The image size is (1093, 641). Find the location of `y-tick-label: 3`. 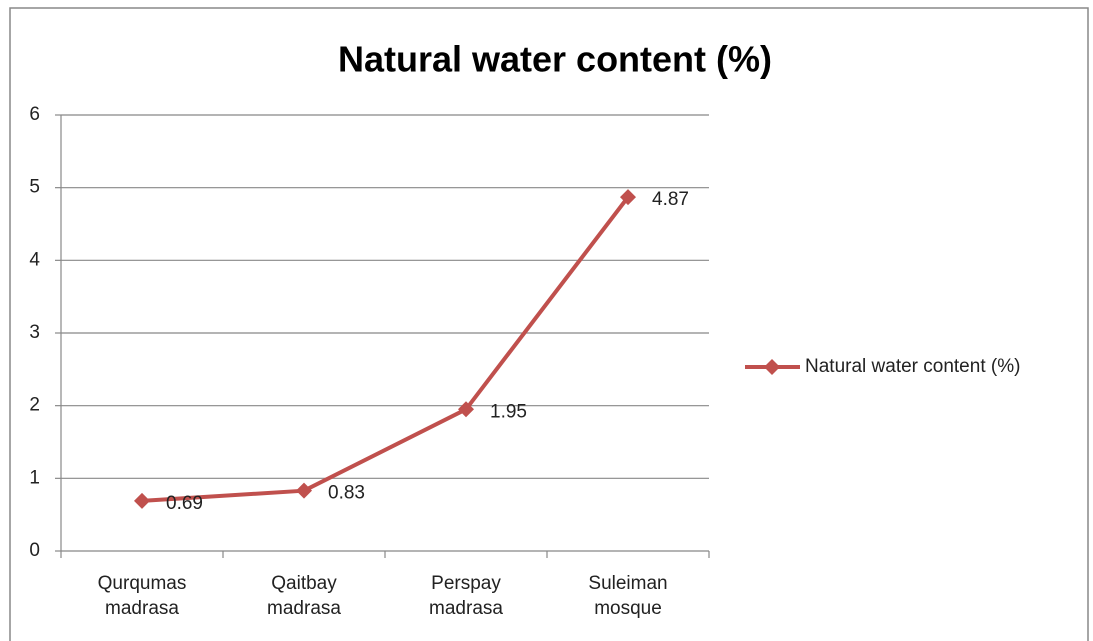

y-tick-label: 3 is located at coordinates (34, 332).